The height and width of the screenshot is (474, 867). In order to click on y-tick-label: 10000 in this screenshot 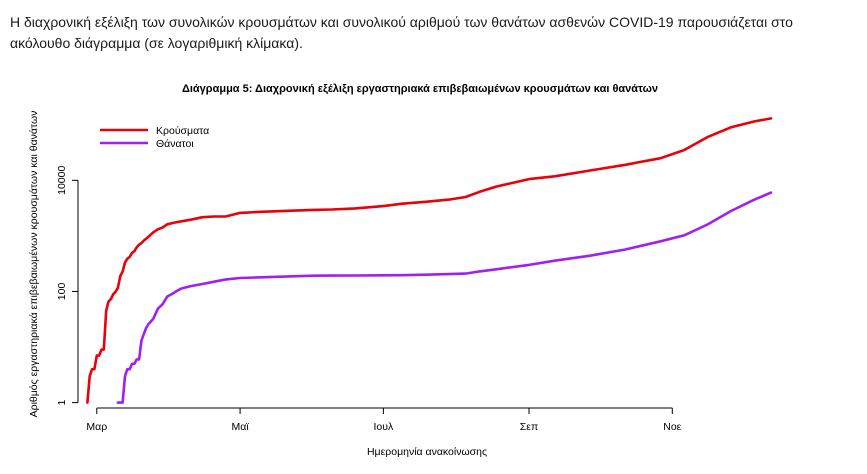, I will do `click(62, 180)`.